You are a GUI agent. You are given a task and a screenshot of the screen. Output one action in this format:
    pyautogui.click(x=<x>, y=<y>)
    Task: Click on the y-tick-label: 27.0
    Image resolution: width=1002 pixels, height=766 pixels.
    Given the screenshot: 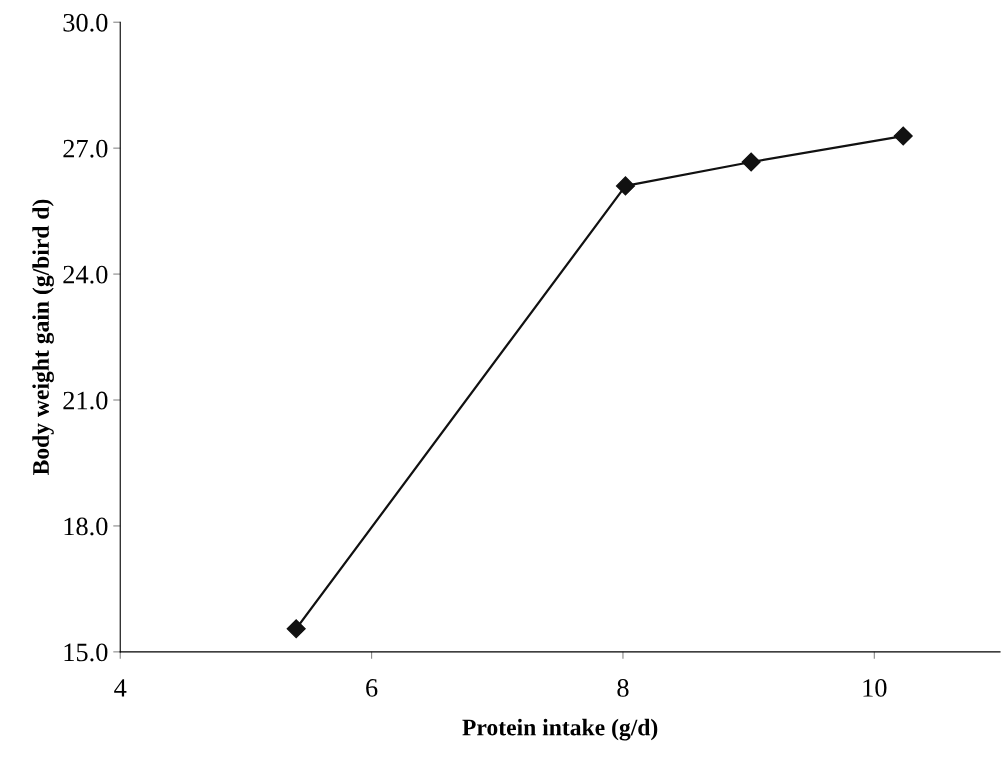 What is the action you would take?
    pyautogui.click(x=85, y=148)
    